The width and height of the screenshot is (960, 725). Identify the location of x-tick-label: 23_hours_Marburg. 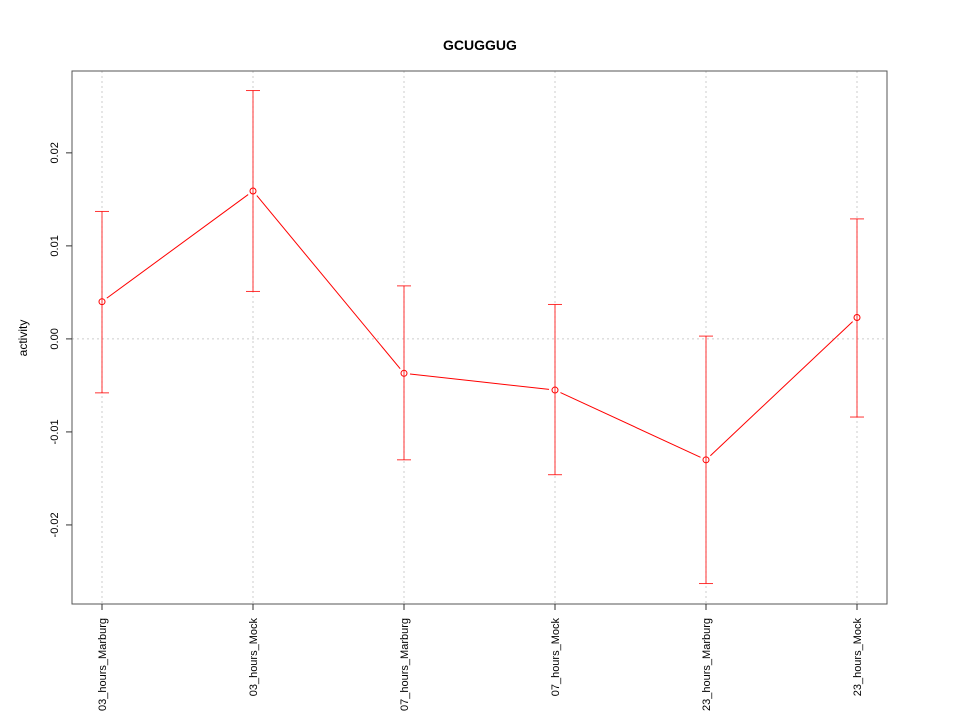
(707, 664).